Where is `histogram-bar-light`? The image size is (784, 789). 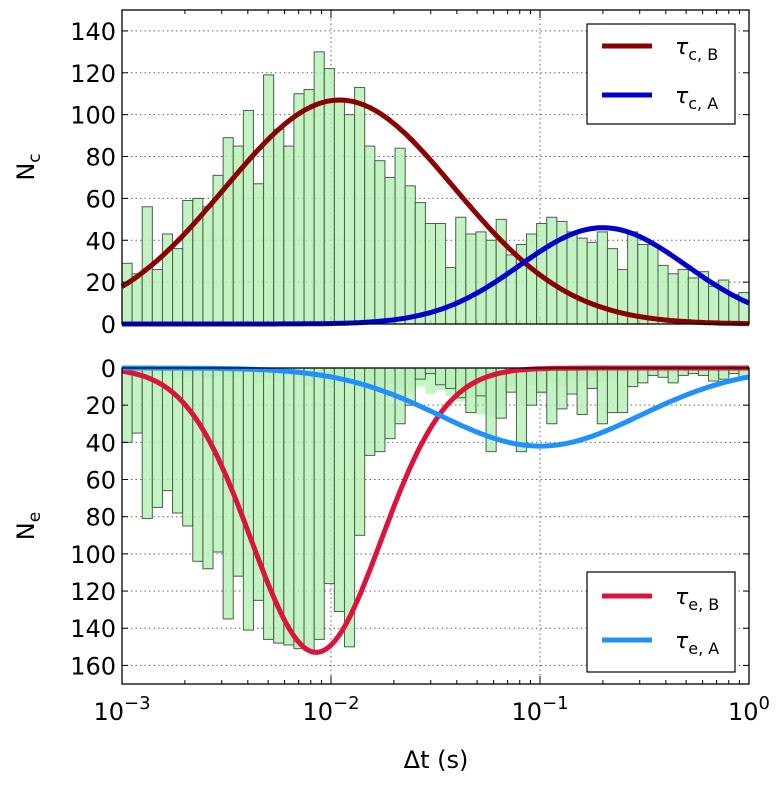 histogram-bar-light is located at coordinates (430, 381).